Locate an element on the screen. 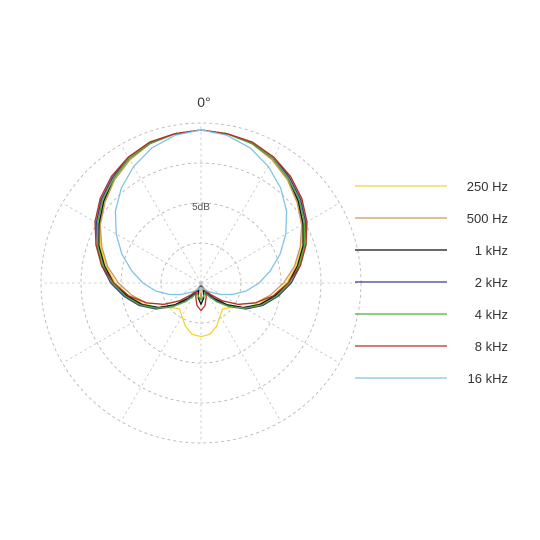 The image size is (540, 540). legend-label-4-khz: 4 kHz is located at coordinates (491, 314).